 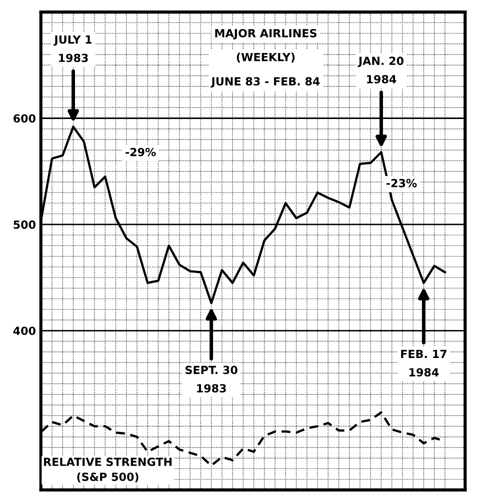 What do you see at coordinates (25, 118) in the screenshot?
I see `y-tick-label: 600` at bounding box center [25, 118].